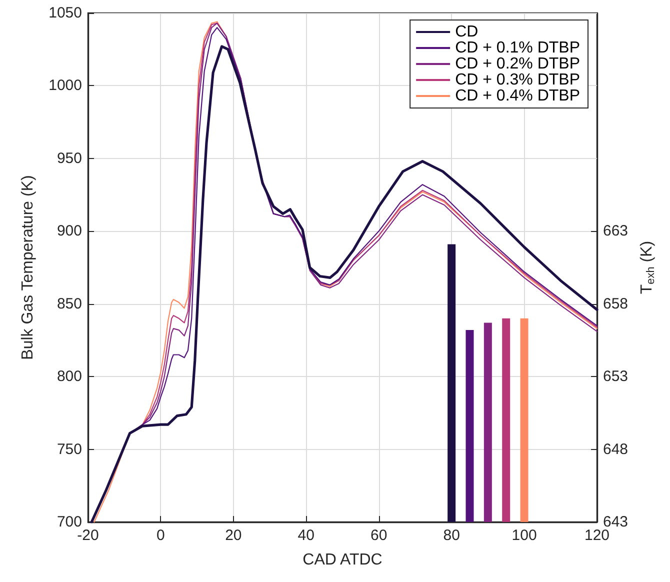  What do you see at coordinates (615, 303) in the screenshot?
I see `y2-tick-label: 658` at bounding box center [615, 303].